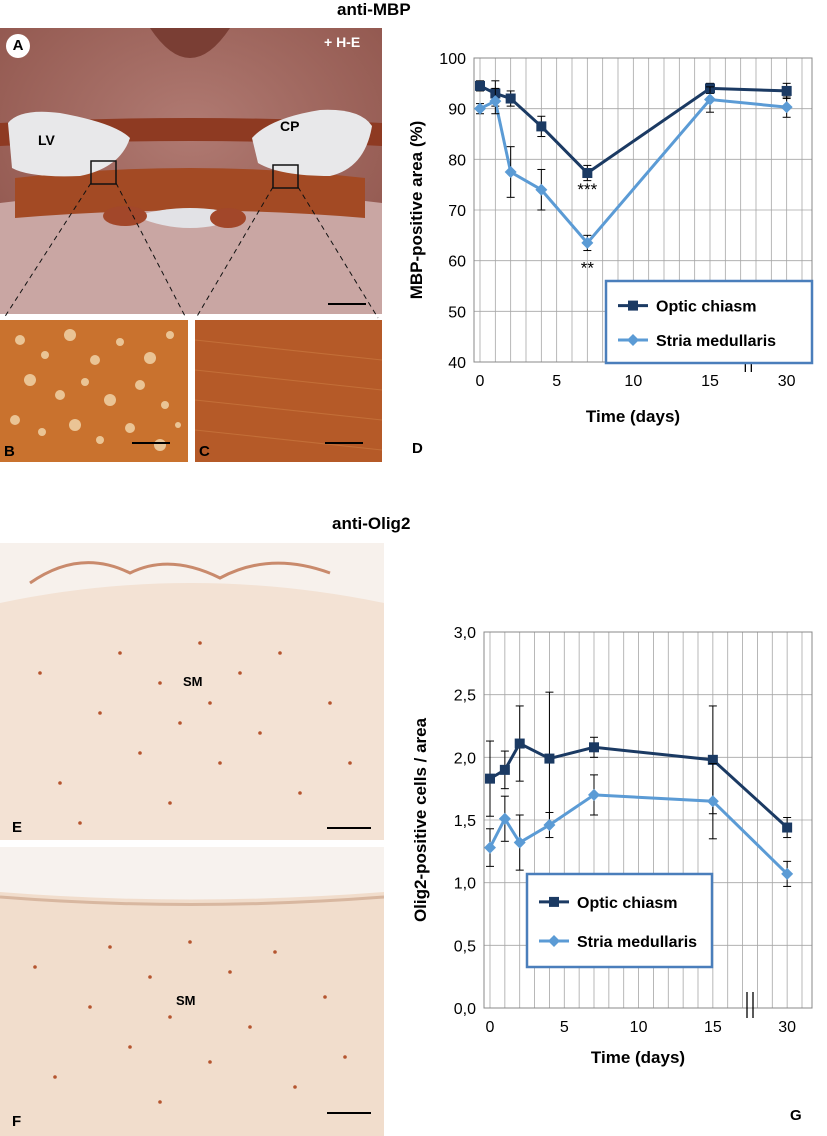 This screenshot has width=827, height=1136. I want to click on y-tick-label: 0,0, so click(465, 1009).